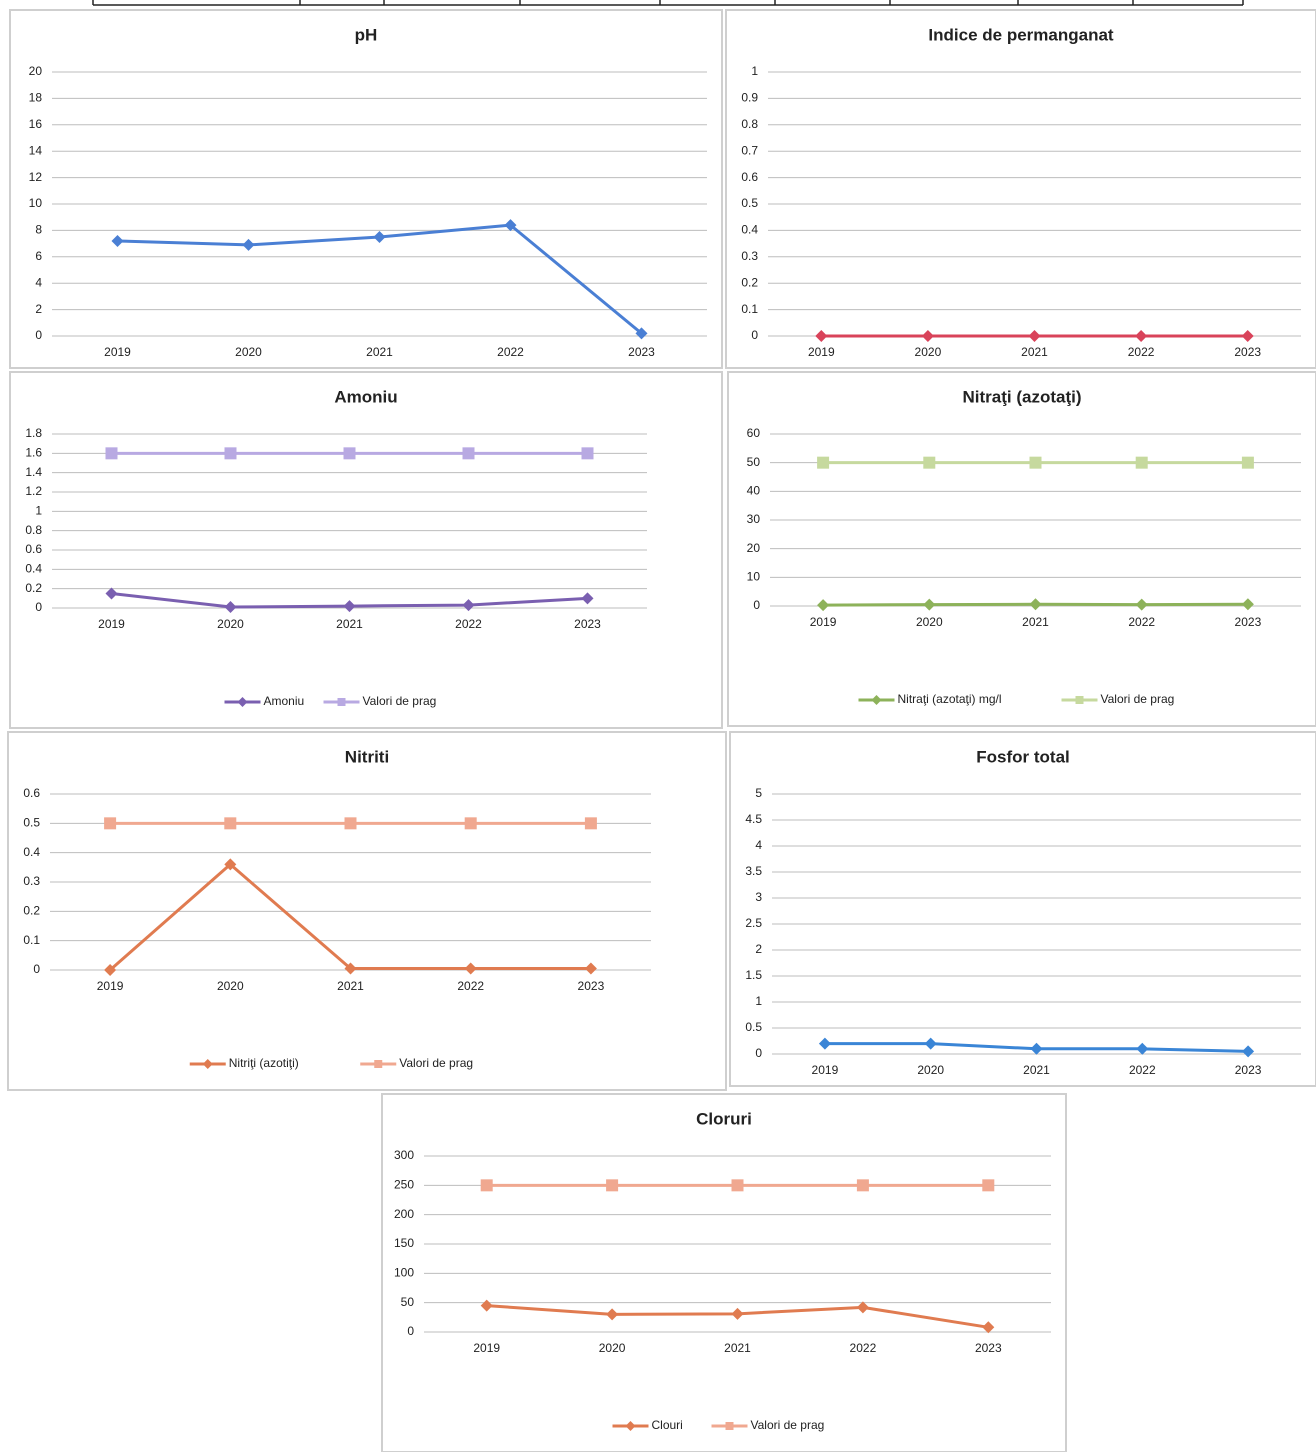 This screenshot has width=1316, height=1452. I want to click on y-tick-label: 1.5, so click(753, 975).